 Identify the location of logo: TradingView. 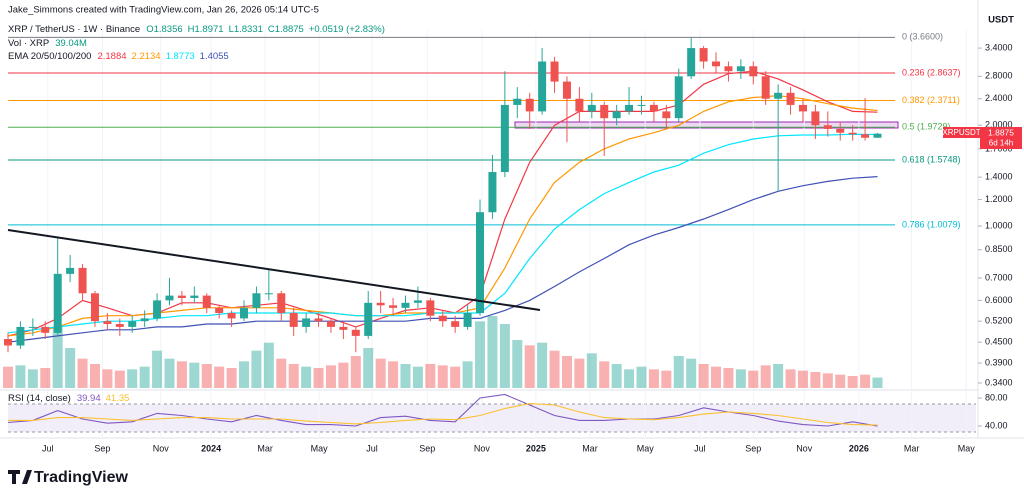
(68, 477).